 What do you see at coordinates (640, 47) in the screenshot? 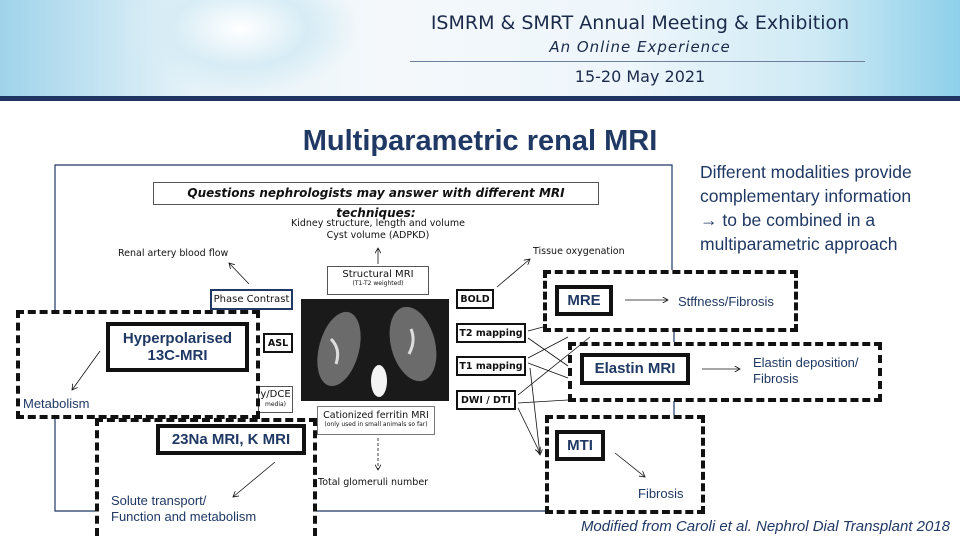
I see `conference-subtitle: An Online Experience` at bounding box center [640, 47].